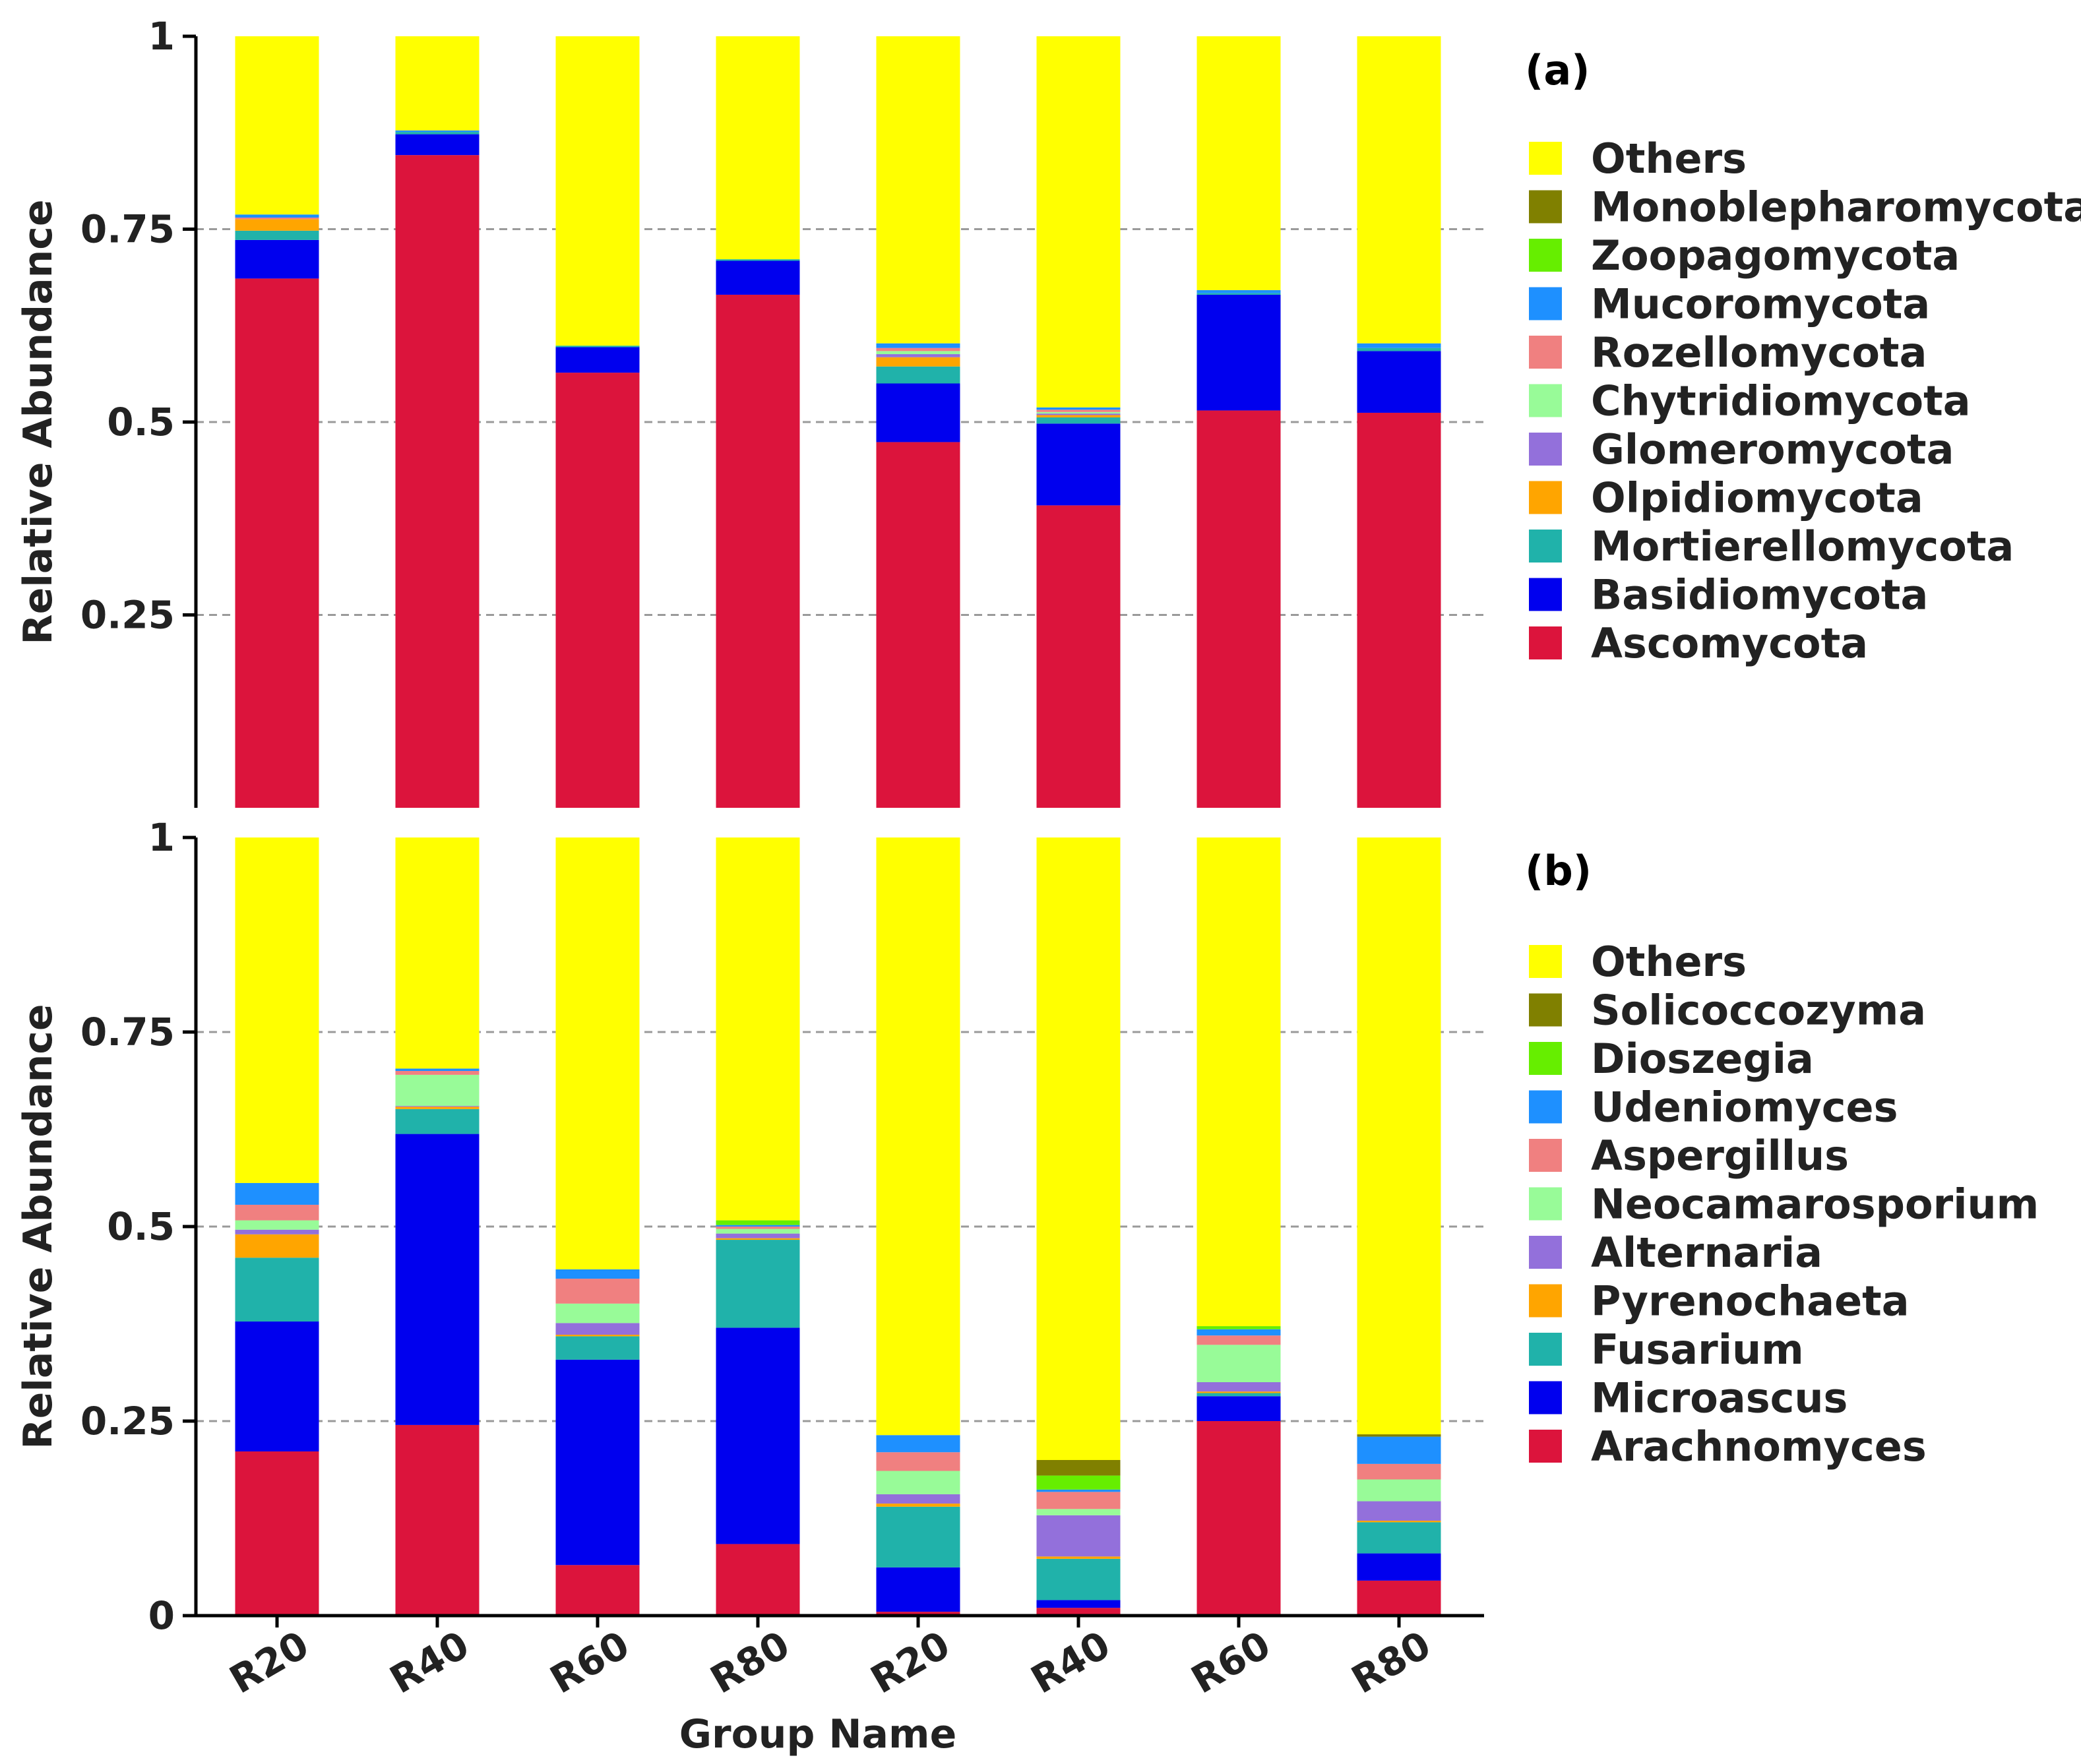 This screenshot has height=1764, width=2081. Describe the element at coordinates (1758, 1011) in the screenshot. I see `legend-label-solicoccozyma: Solicoccozyma` at that location.